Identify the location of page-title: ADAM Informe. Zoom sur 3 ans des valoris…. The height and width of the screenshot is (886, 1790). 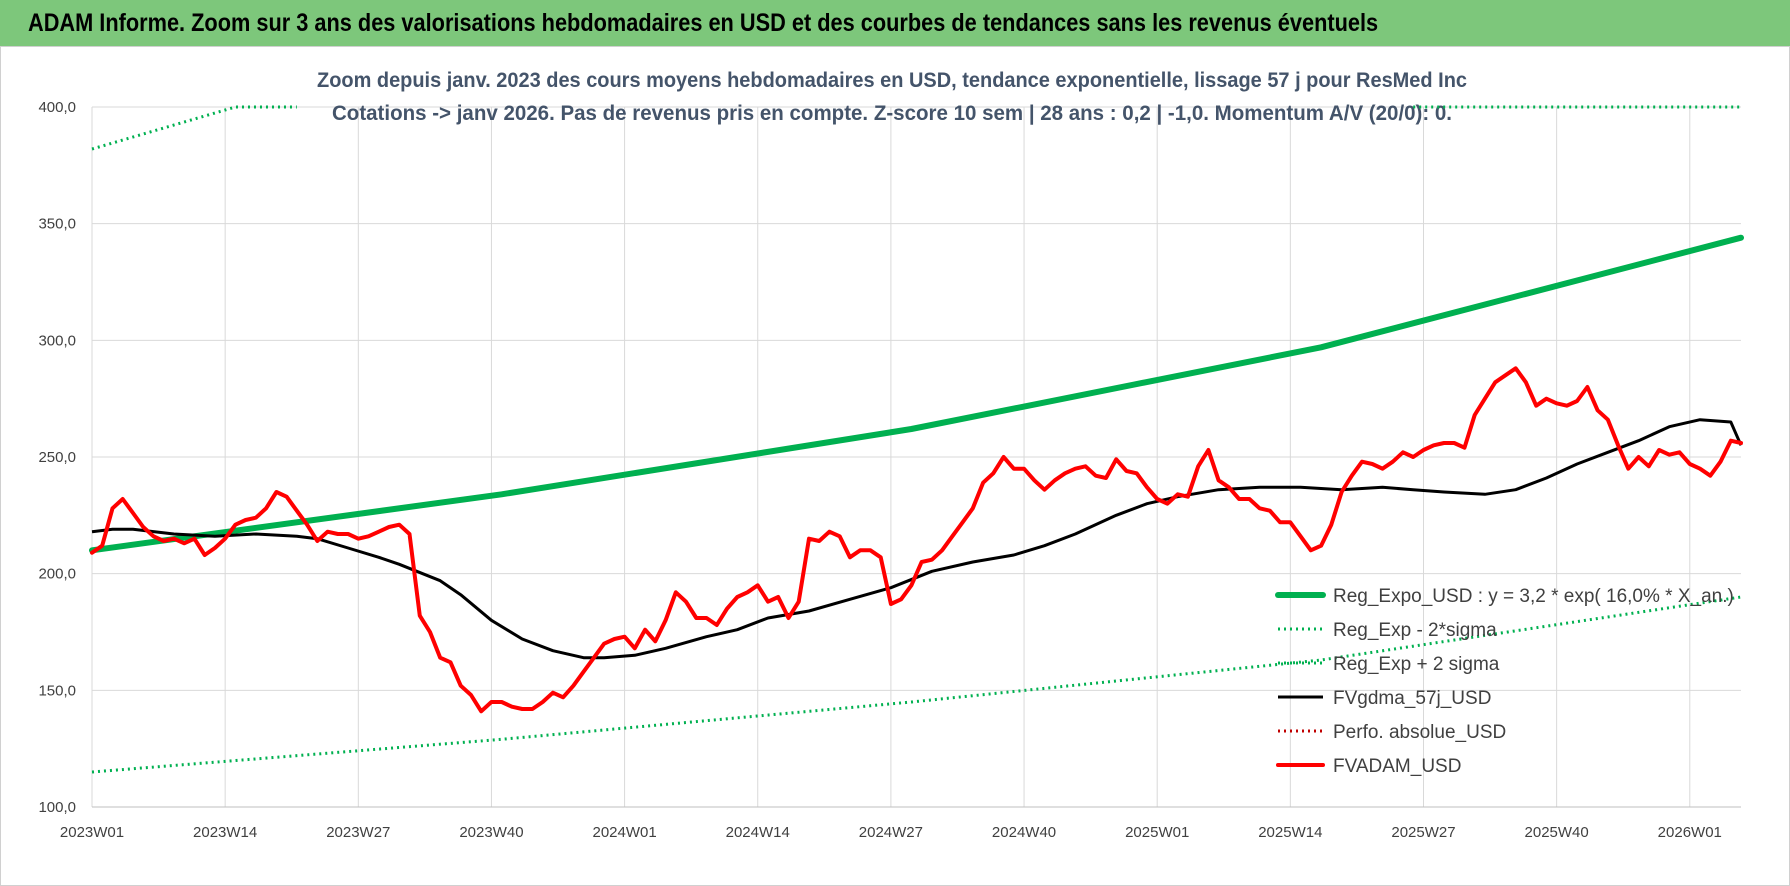
(703, 23).